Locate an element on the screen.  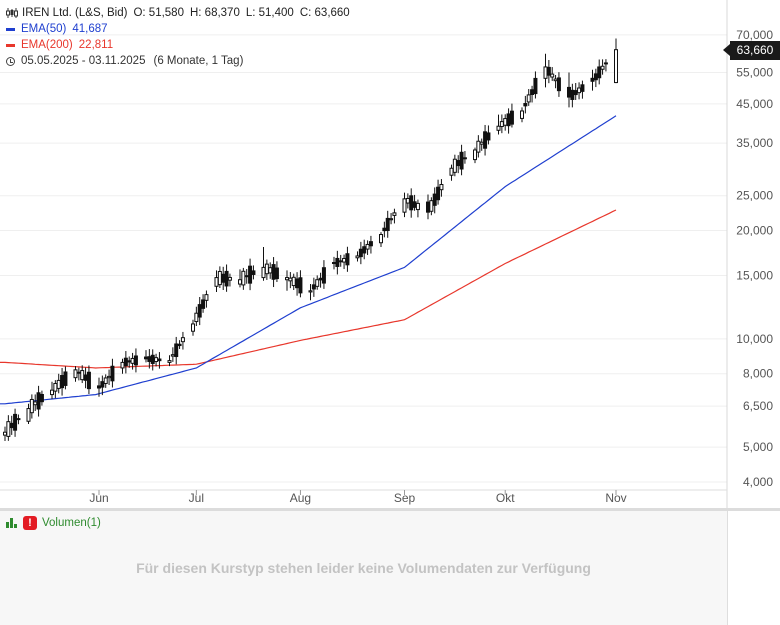
legend-ema200: EMA(200) 22,811 is located at coordinates (178, 45).